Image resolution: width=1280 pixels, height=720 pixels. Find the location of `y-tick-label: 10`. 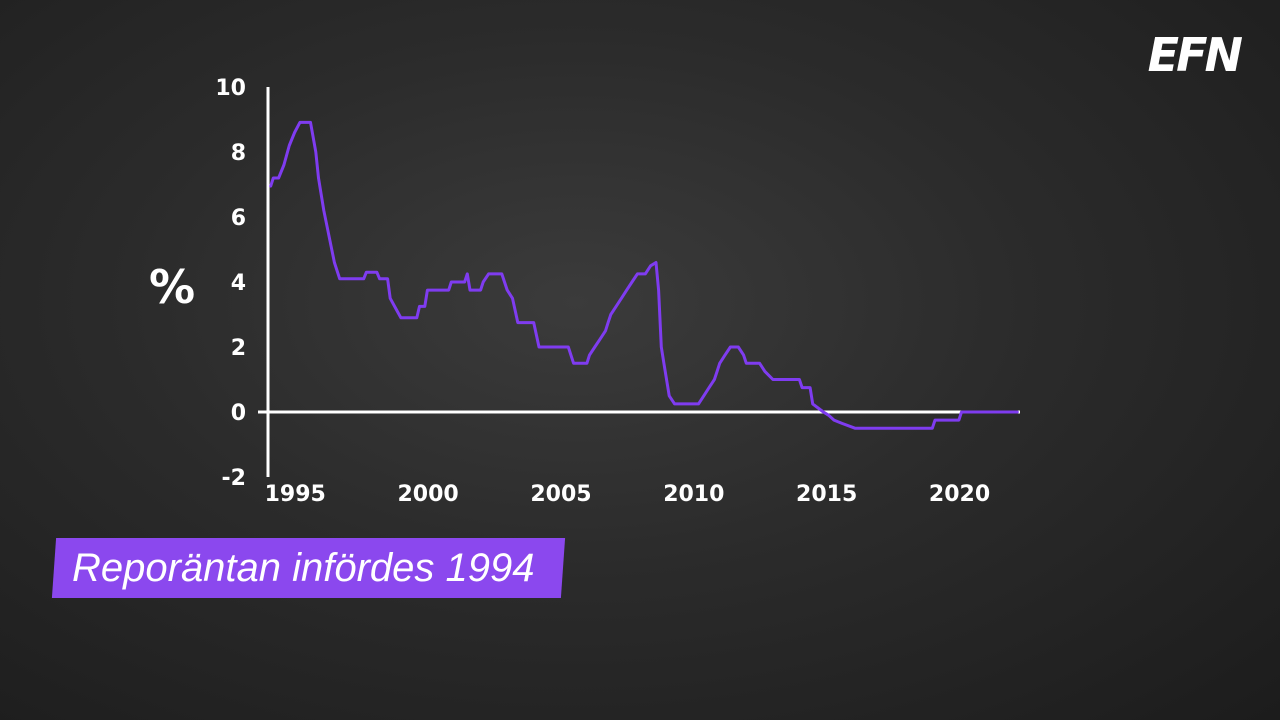

y-tick-label: 10 is located at coordinates (230, 88).